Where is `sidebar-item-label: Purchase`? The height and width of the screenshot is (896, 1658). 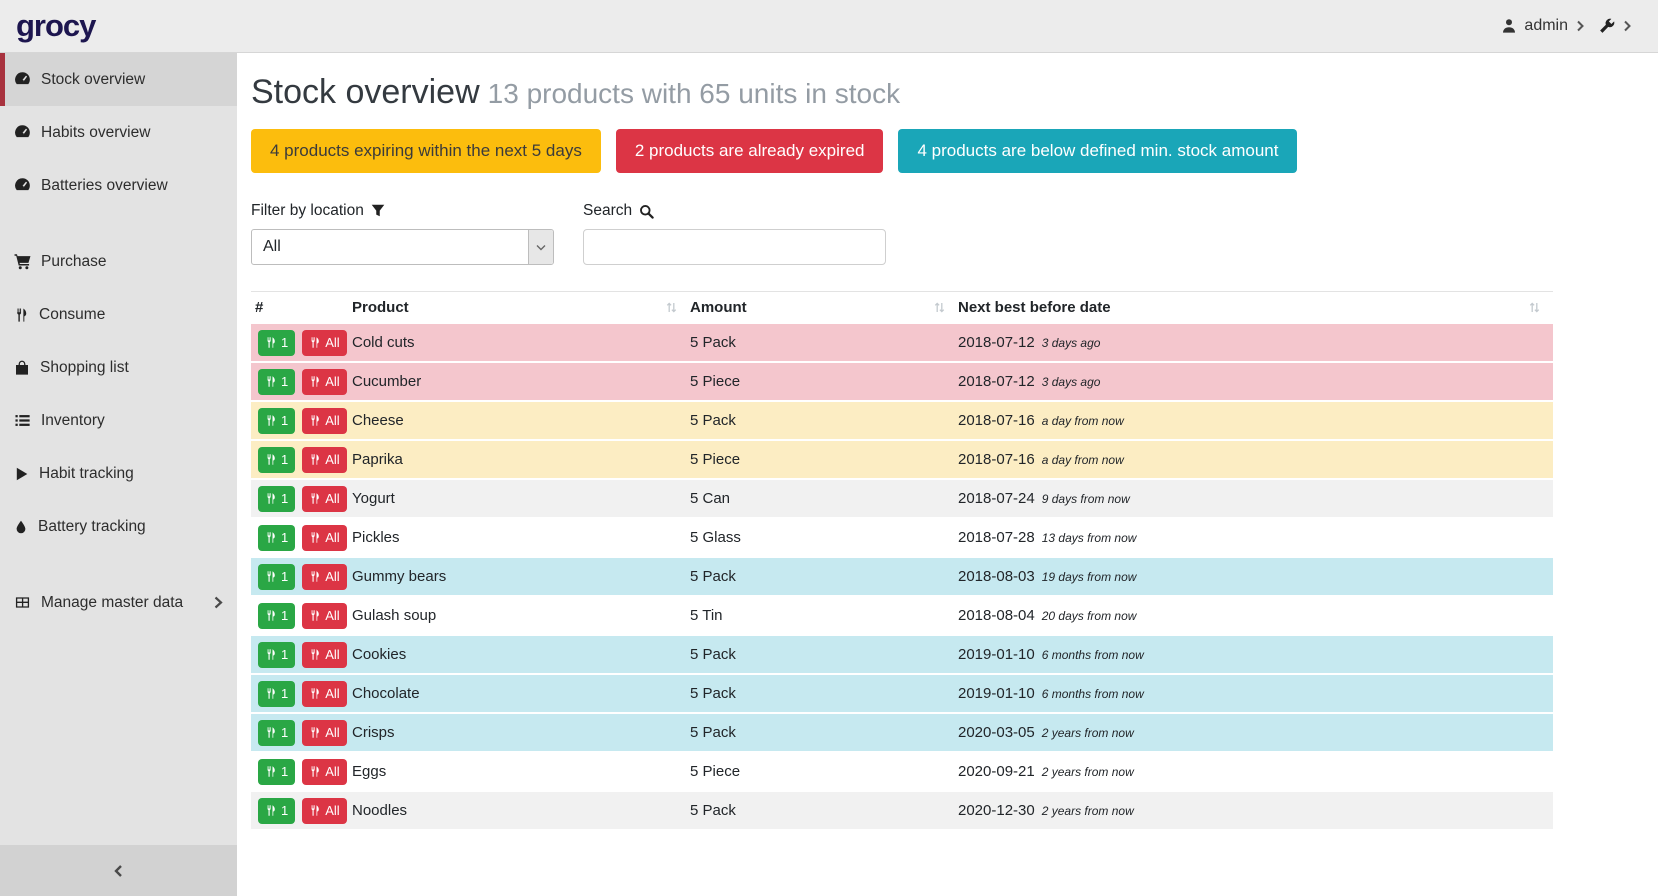
sidebar-item-label: Purchase is located at coordinates (74, 261).